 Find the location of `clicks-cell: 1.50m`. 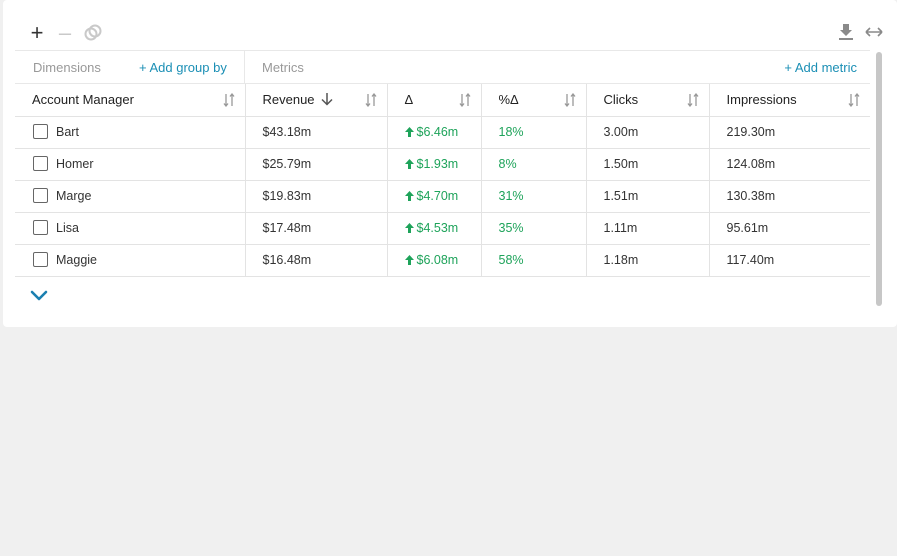

clicks-cell: 1.50m is located at coordinates (621, 164).